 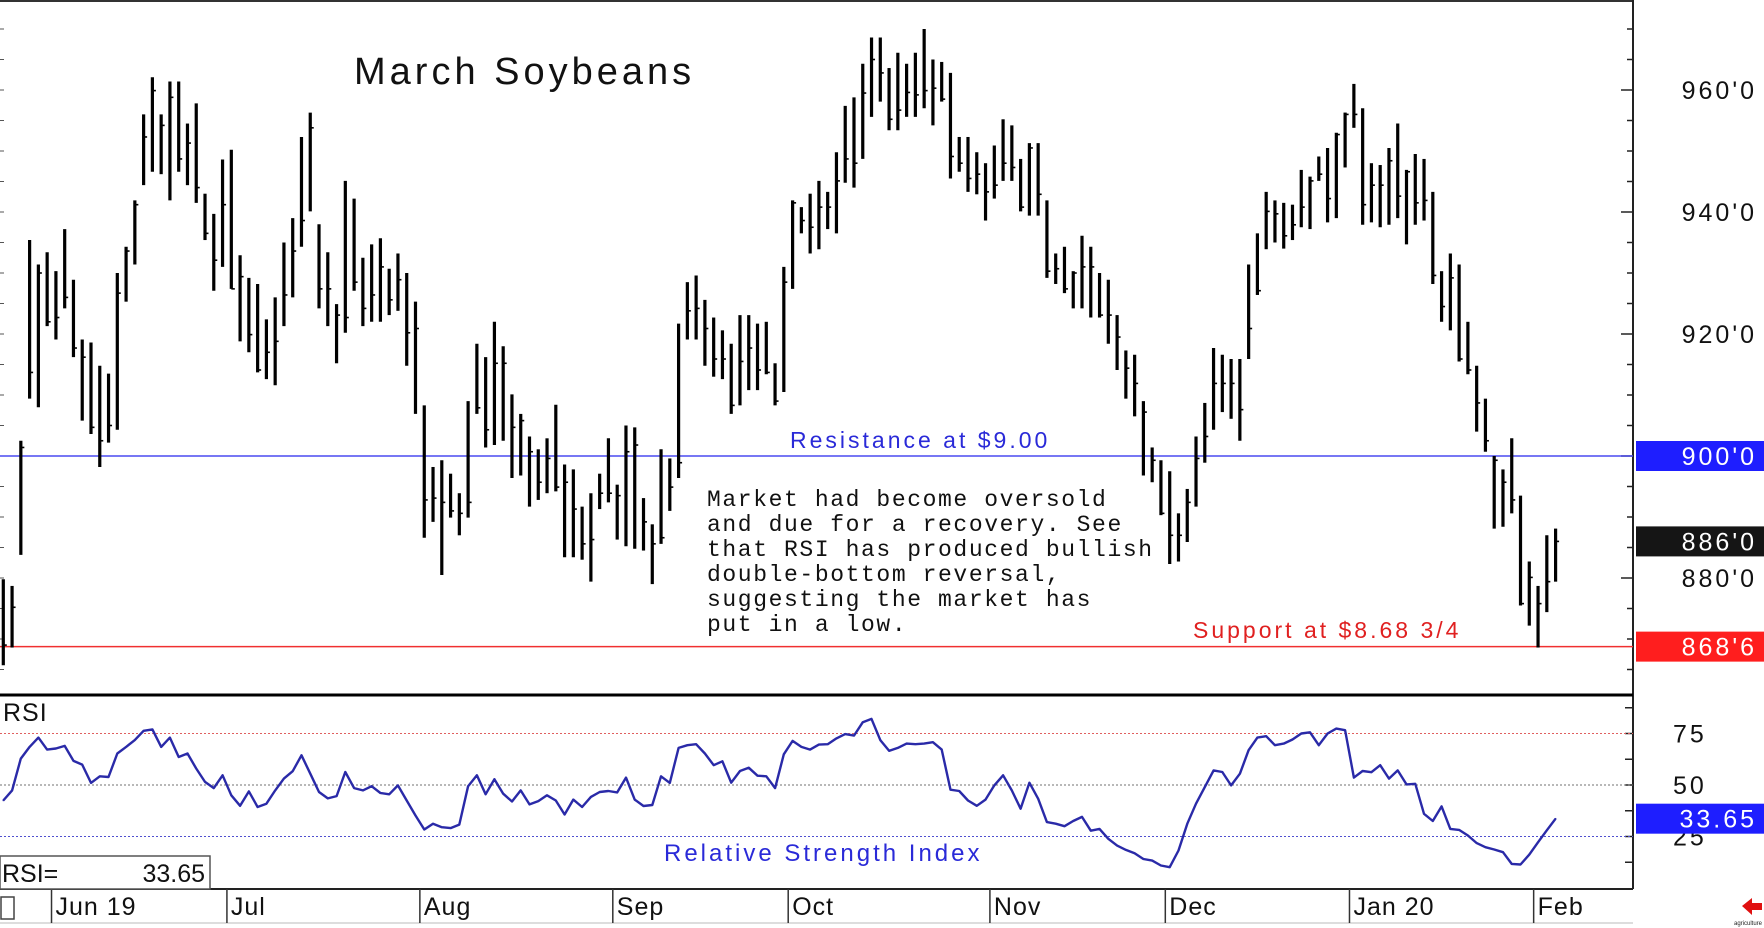 I want to click on scroll-left-box, so click(x=7, y=908).